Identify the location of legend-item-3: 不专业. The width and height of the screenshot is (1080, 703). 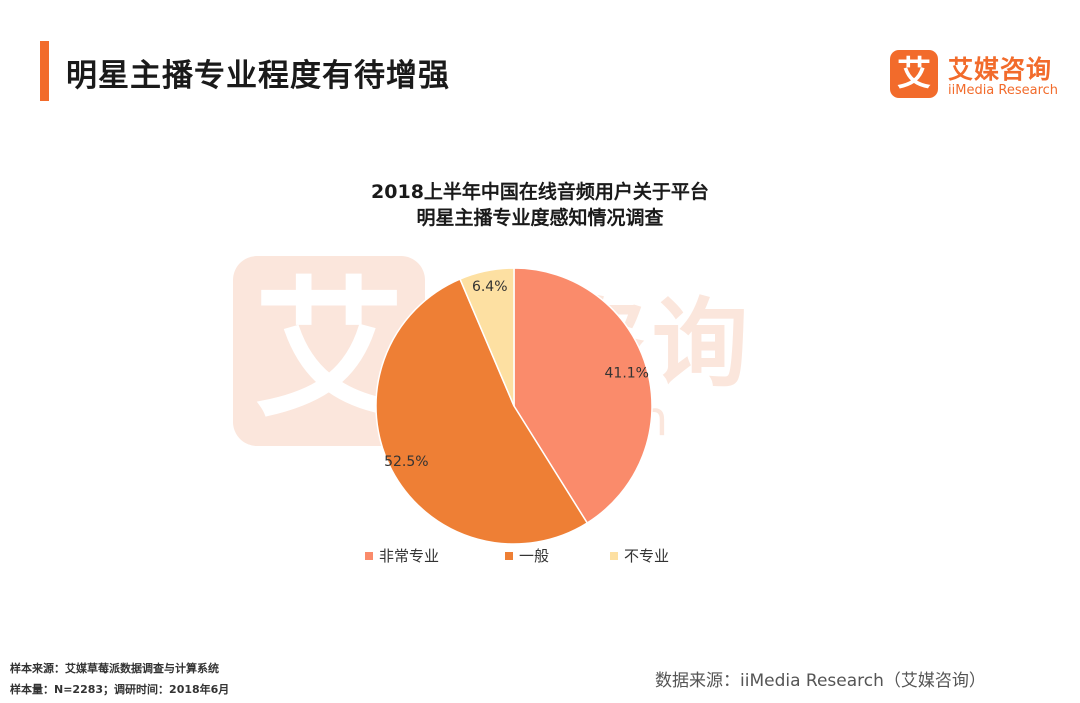
(639, 555).